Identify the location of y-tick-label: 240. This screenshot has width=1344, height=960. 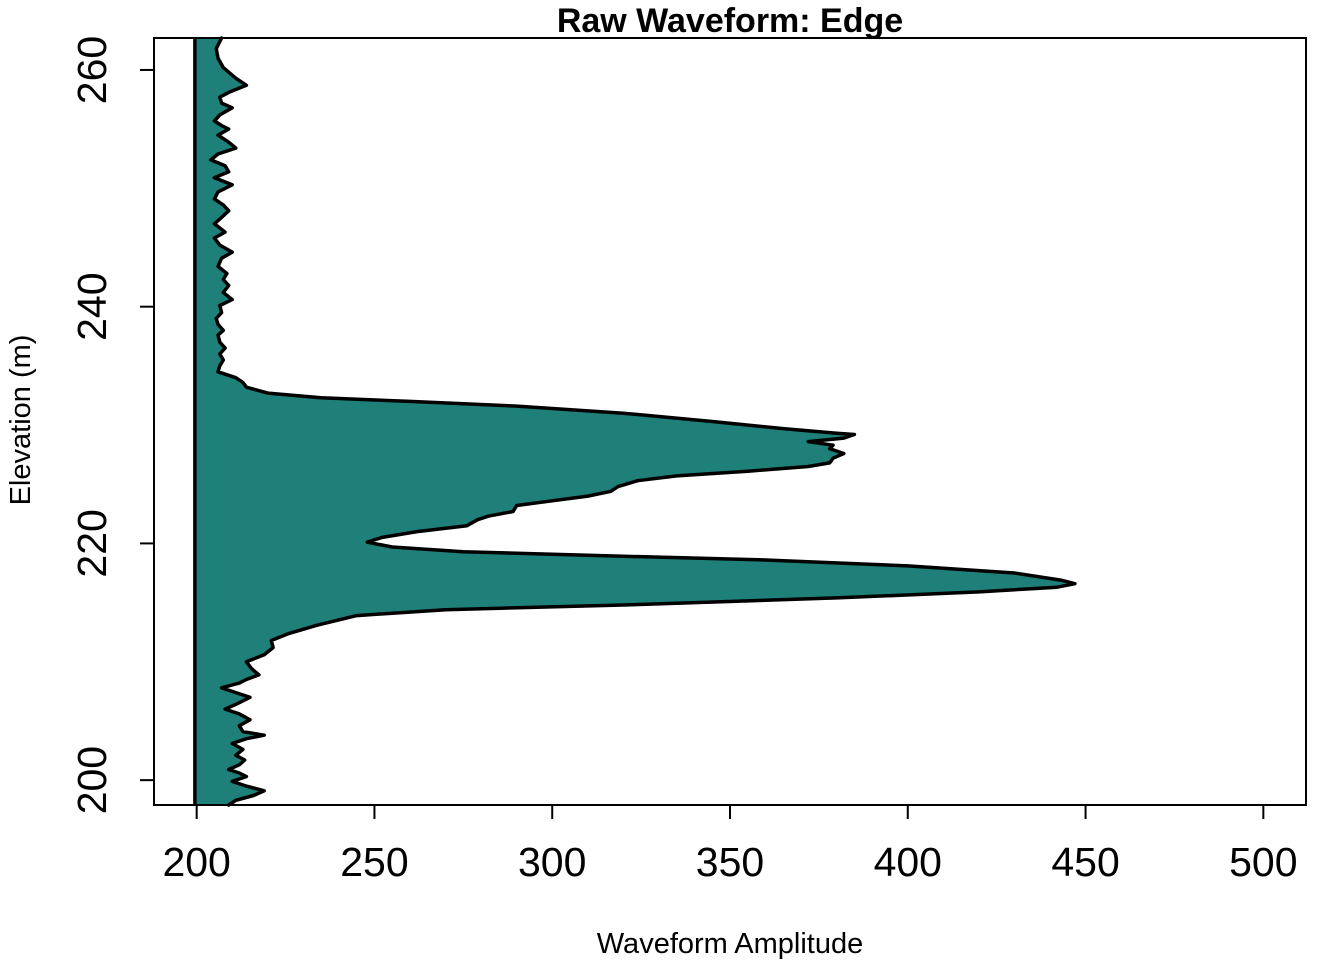
(92, 306).